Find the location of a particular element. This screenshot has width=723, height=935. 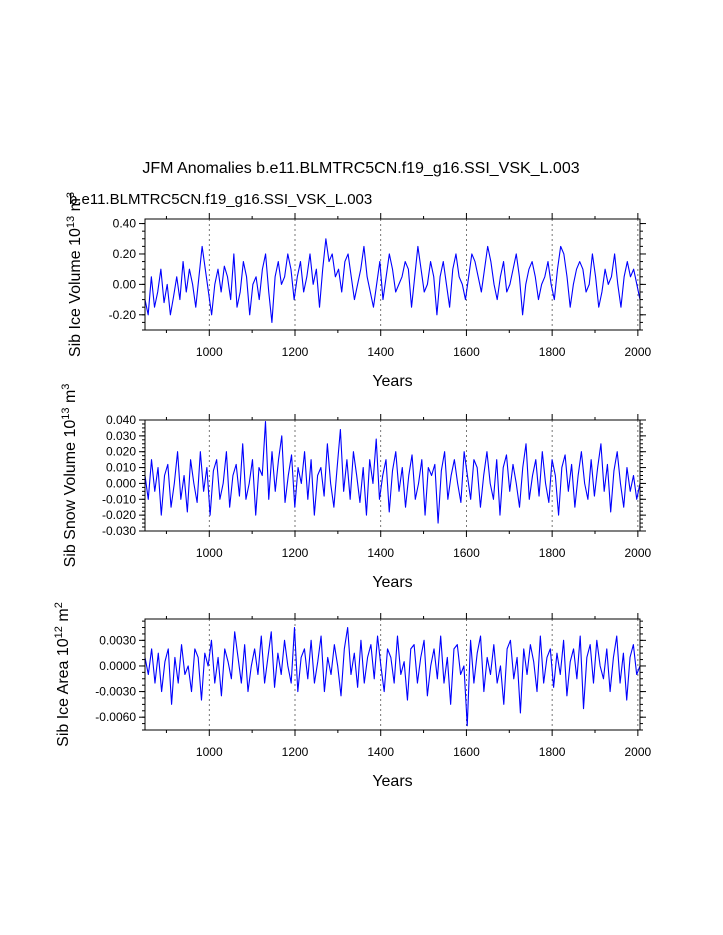

y-tick-label: -0.0060 is located at coordinates (115, 717).